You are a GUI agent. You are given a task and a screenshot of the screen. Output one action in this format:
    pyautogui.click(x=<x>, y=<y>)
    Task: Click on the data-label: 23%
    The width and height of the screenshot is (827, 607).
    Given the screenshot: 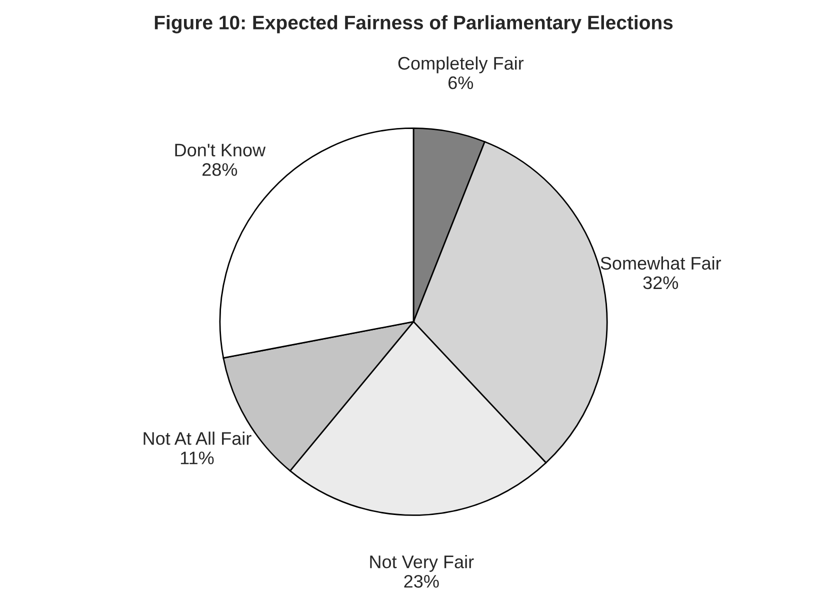 What is the action you would take?
    pyautogui.click(x=421, y=581)
    